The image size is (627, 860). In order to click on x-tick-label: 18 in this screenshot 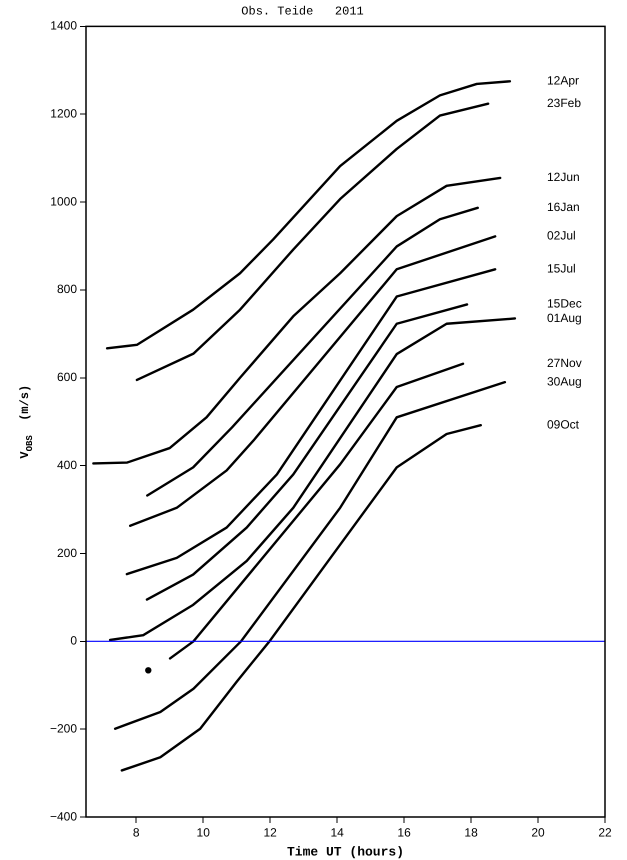, I will do `click(471, 833)`.